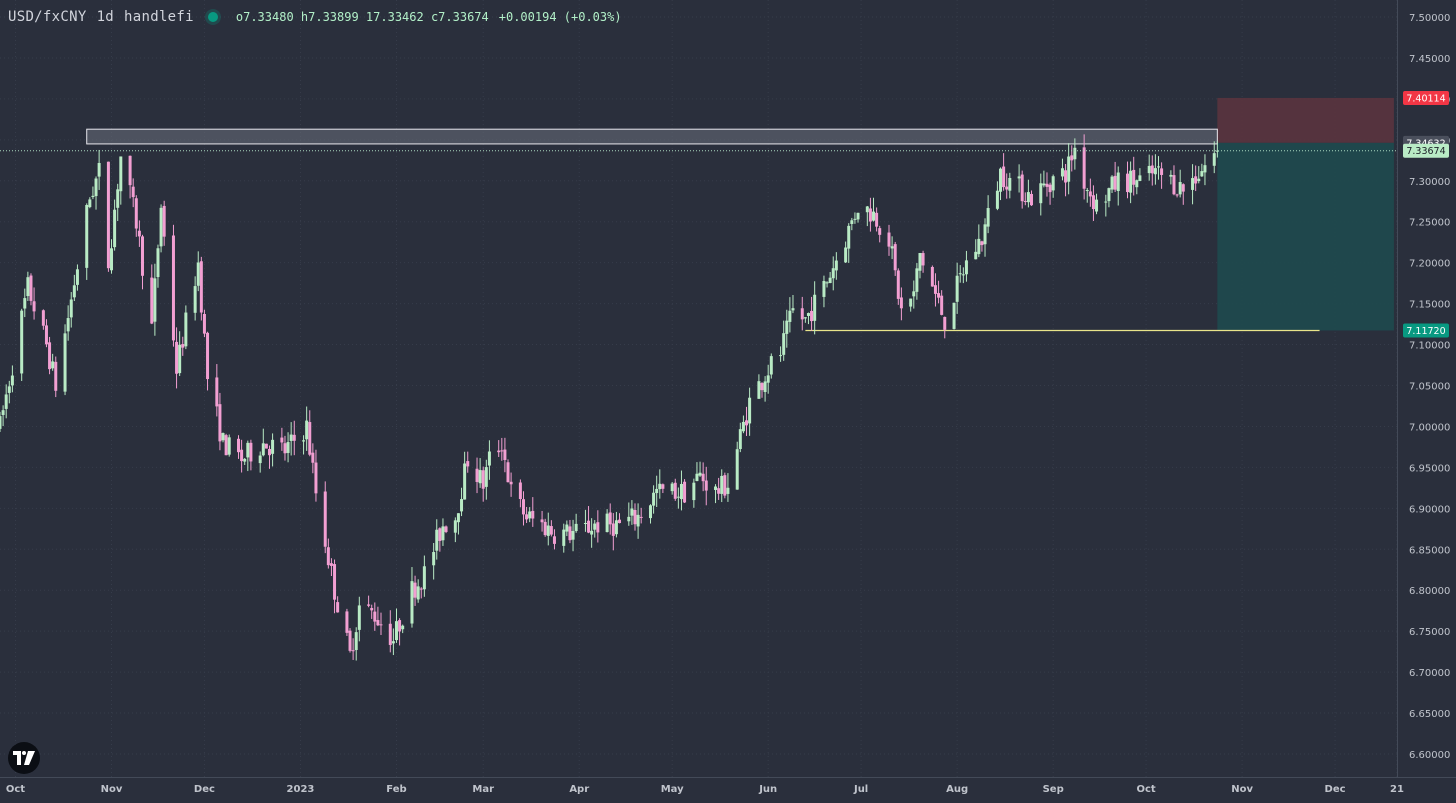 This screenshot has width=1456, height=803. I want to click on x-tick-label: Mar, so click(483, 789).